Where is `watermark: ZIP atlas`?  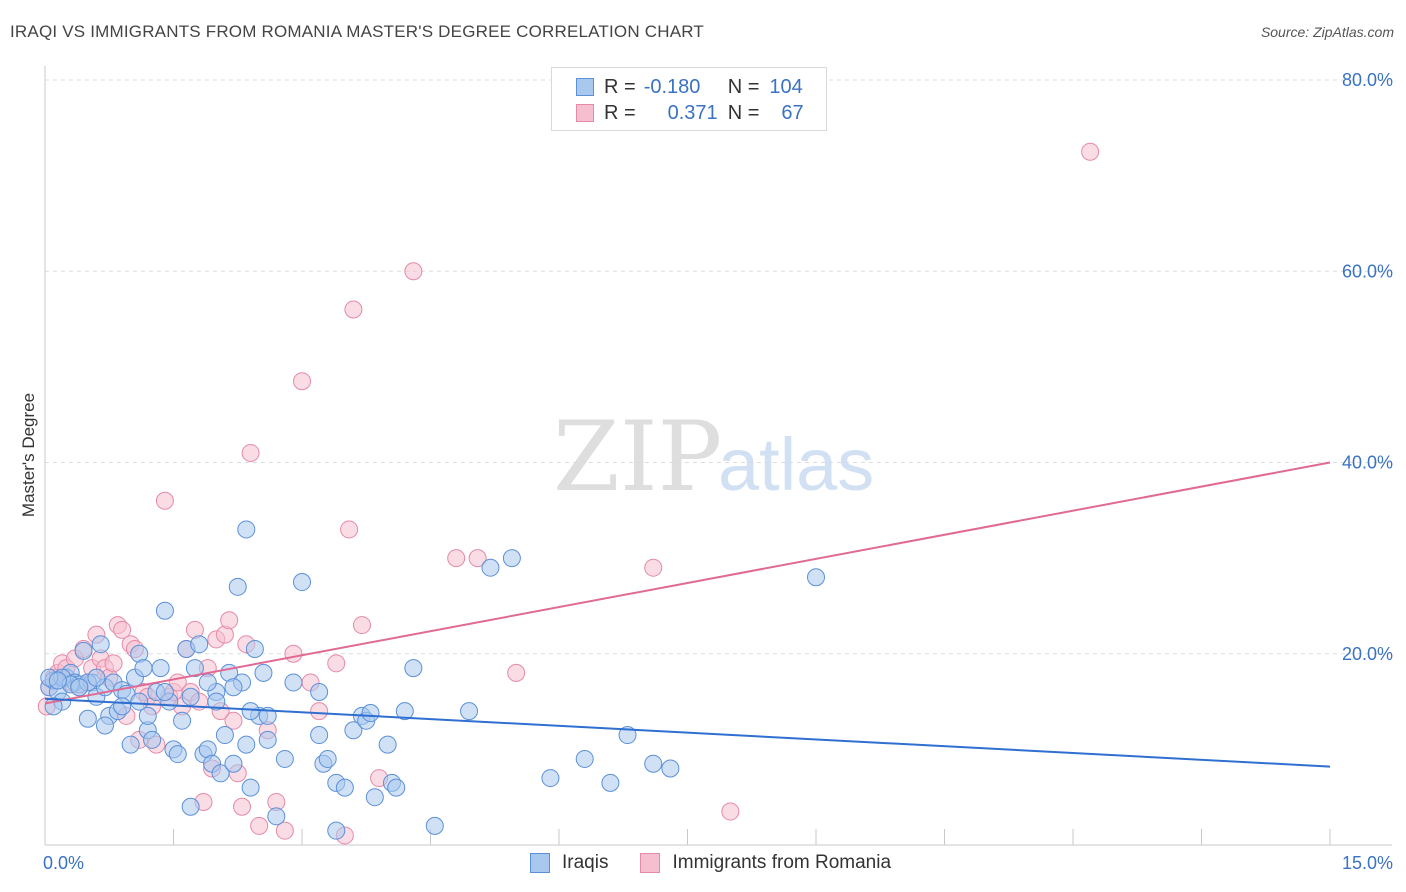 watermark: ZIP atlas is located at coordinates (713, 457).